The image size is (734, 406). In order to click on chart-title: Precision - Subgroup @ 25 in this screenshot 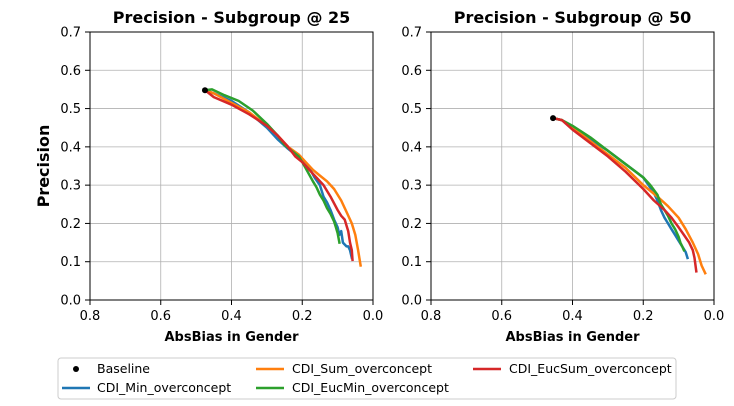, I will do `click(232, 17)`.